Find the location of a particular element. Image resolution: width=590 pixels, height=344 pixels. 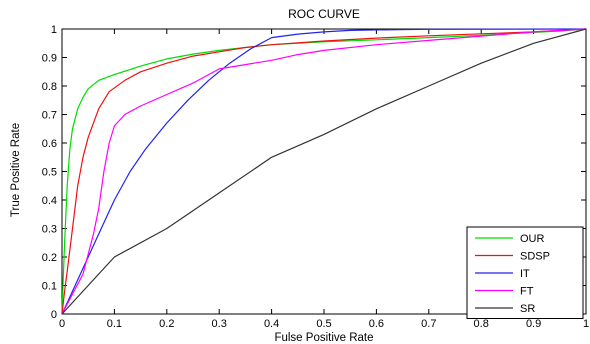

x-tick-label: 0.2 is located at coordinates (166, 324).